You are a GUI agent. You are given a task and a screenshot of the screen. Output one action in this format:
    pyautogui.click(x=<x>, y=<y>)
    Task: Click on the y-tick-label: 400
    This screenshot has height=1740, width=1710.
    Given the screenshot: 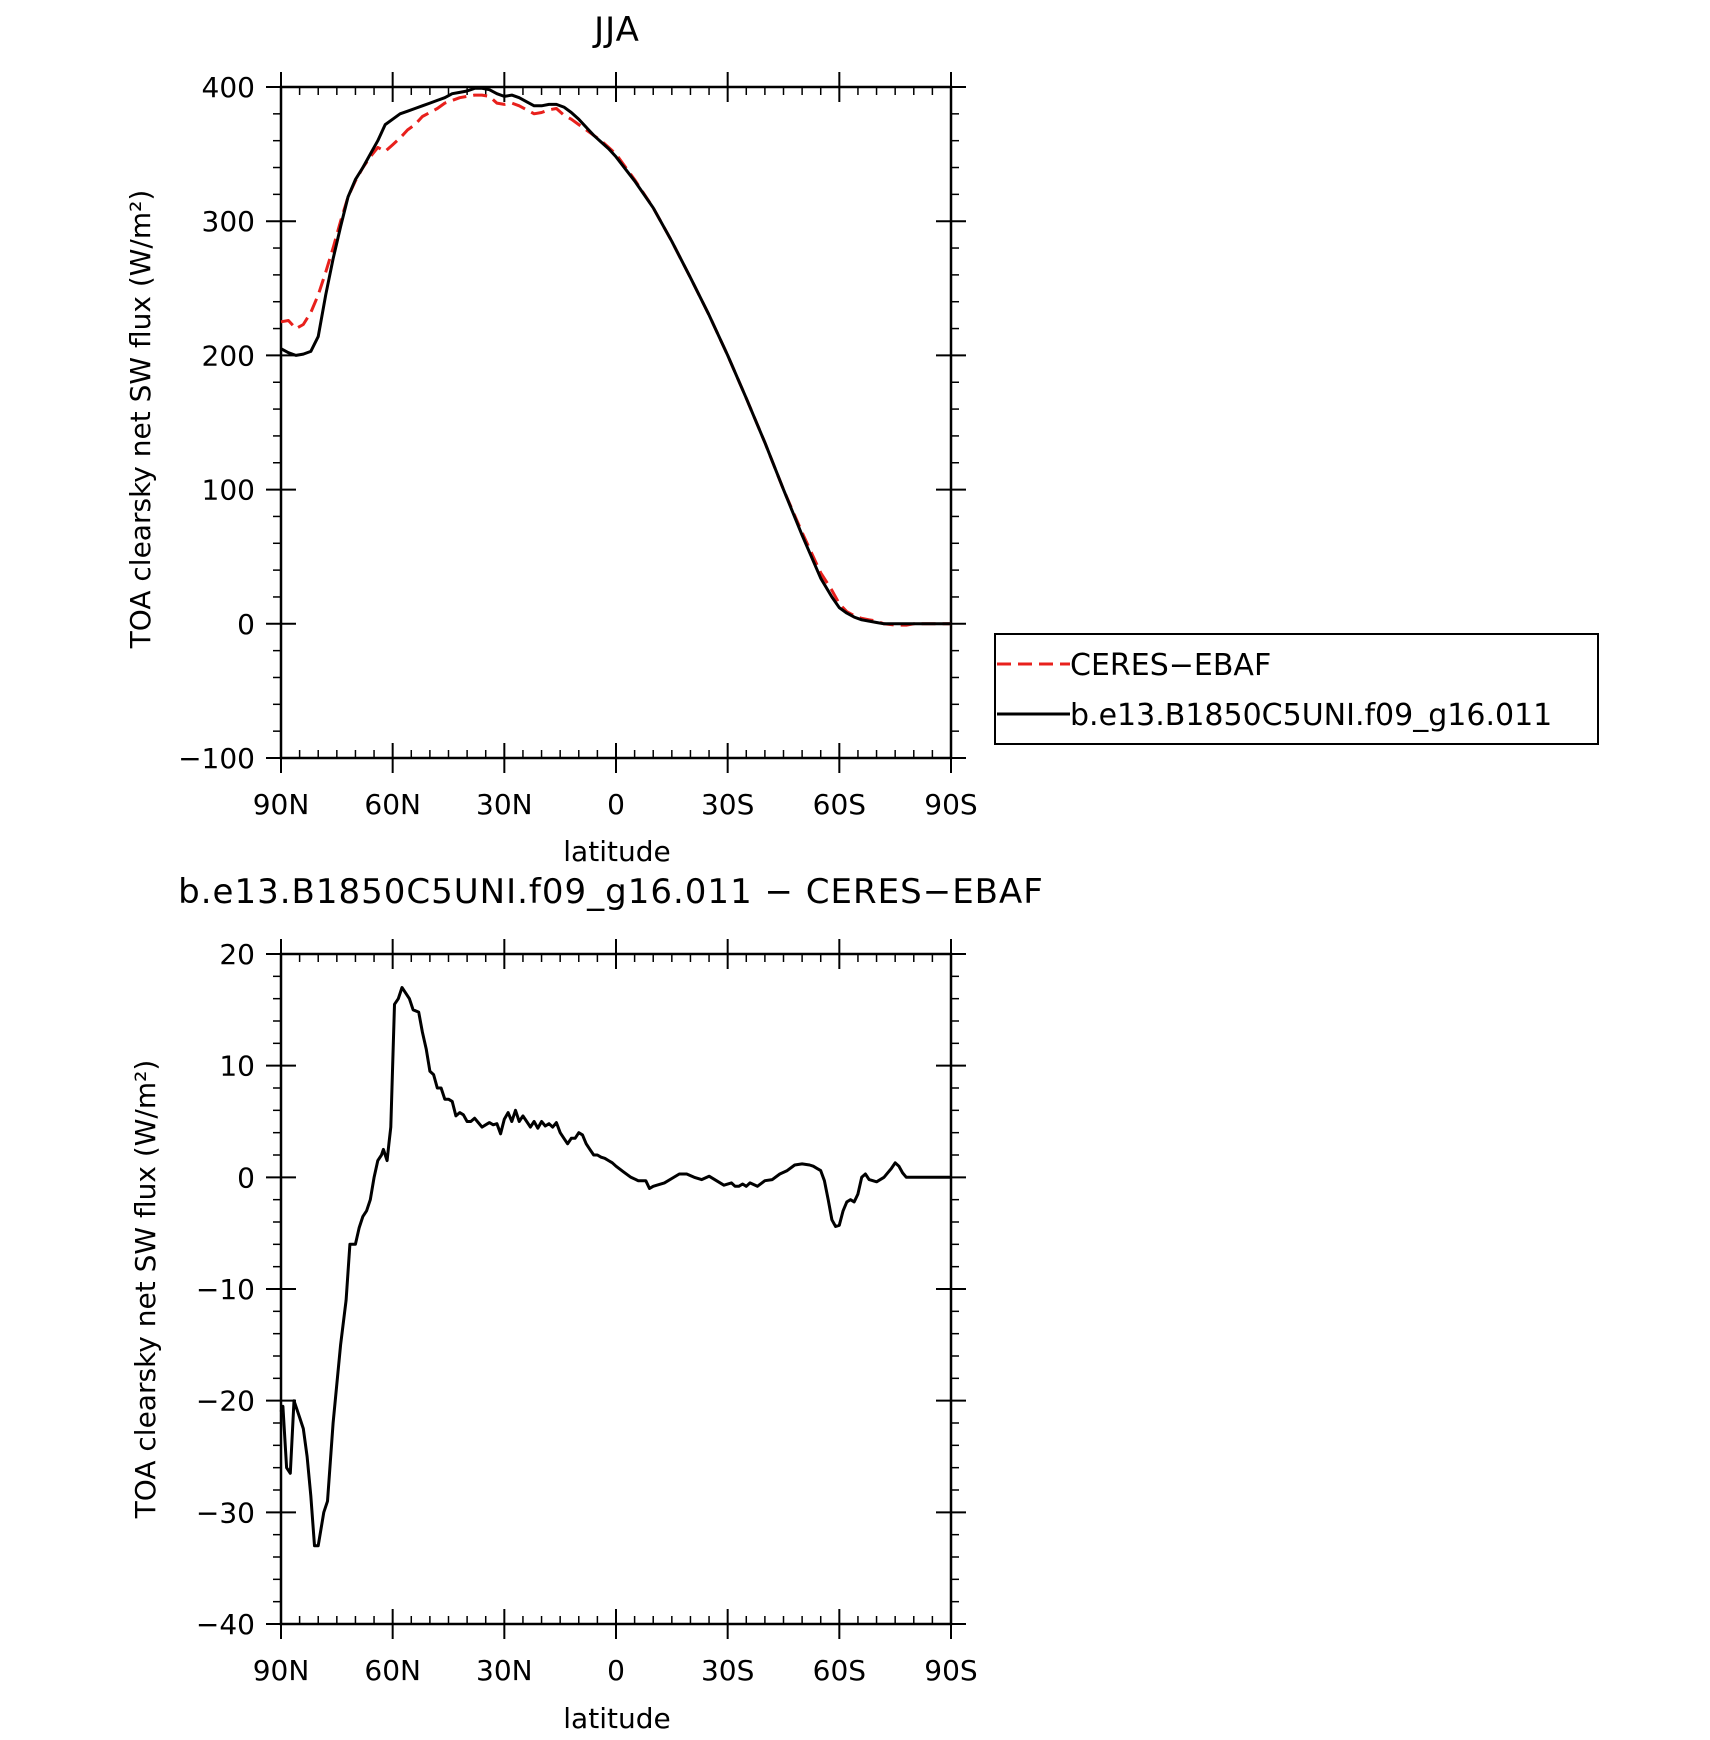 What is the action you would take?
    pyautogui.click(x=228, y=87)
    